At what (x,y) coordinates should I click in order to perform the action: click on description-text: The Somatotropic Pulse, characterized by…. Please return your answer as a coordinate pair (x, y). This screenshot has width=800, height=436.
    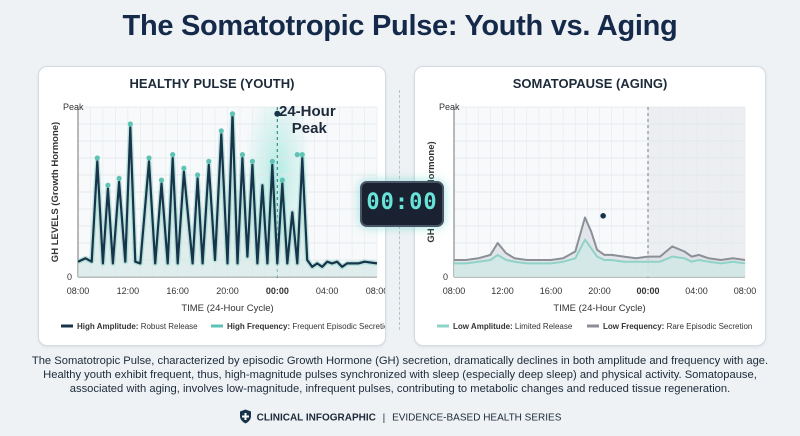
    Looking at the image, I should click on (400, 375).